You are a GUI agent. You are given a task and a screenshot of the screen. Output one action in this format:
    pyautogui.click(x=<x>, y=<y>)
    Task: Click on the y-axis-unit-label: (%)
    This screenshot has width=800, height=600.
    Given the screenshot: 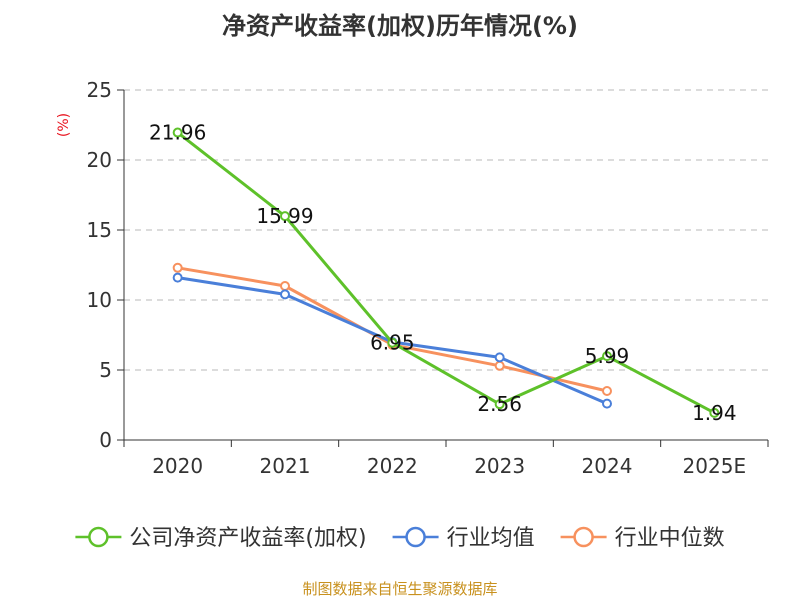 What is the action you would take?
    pyautogui.click(x=64, y=125)
    